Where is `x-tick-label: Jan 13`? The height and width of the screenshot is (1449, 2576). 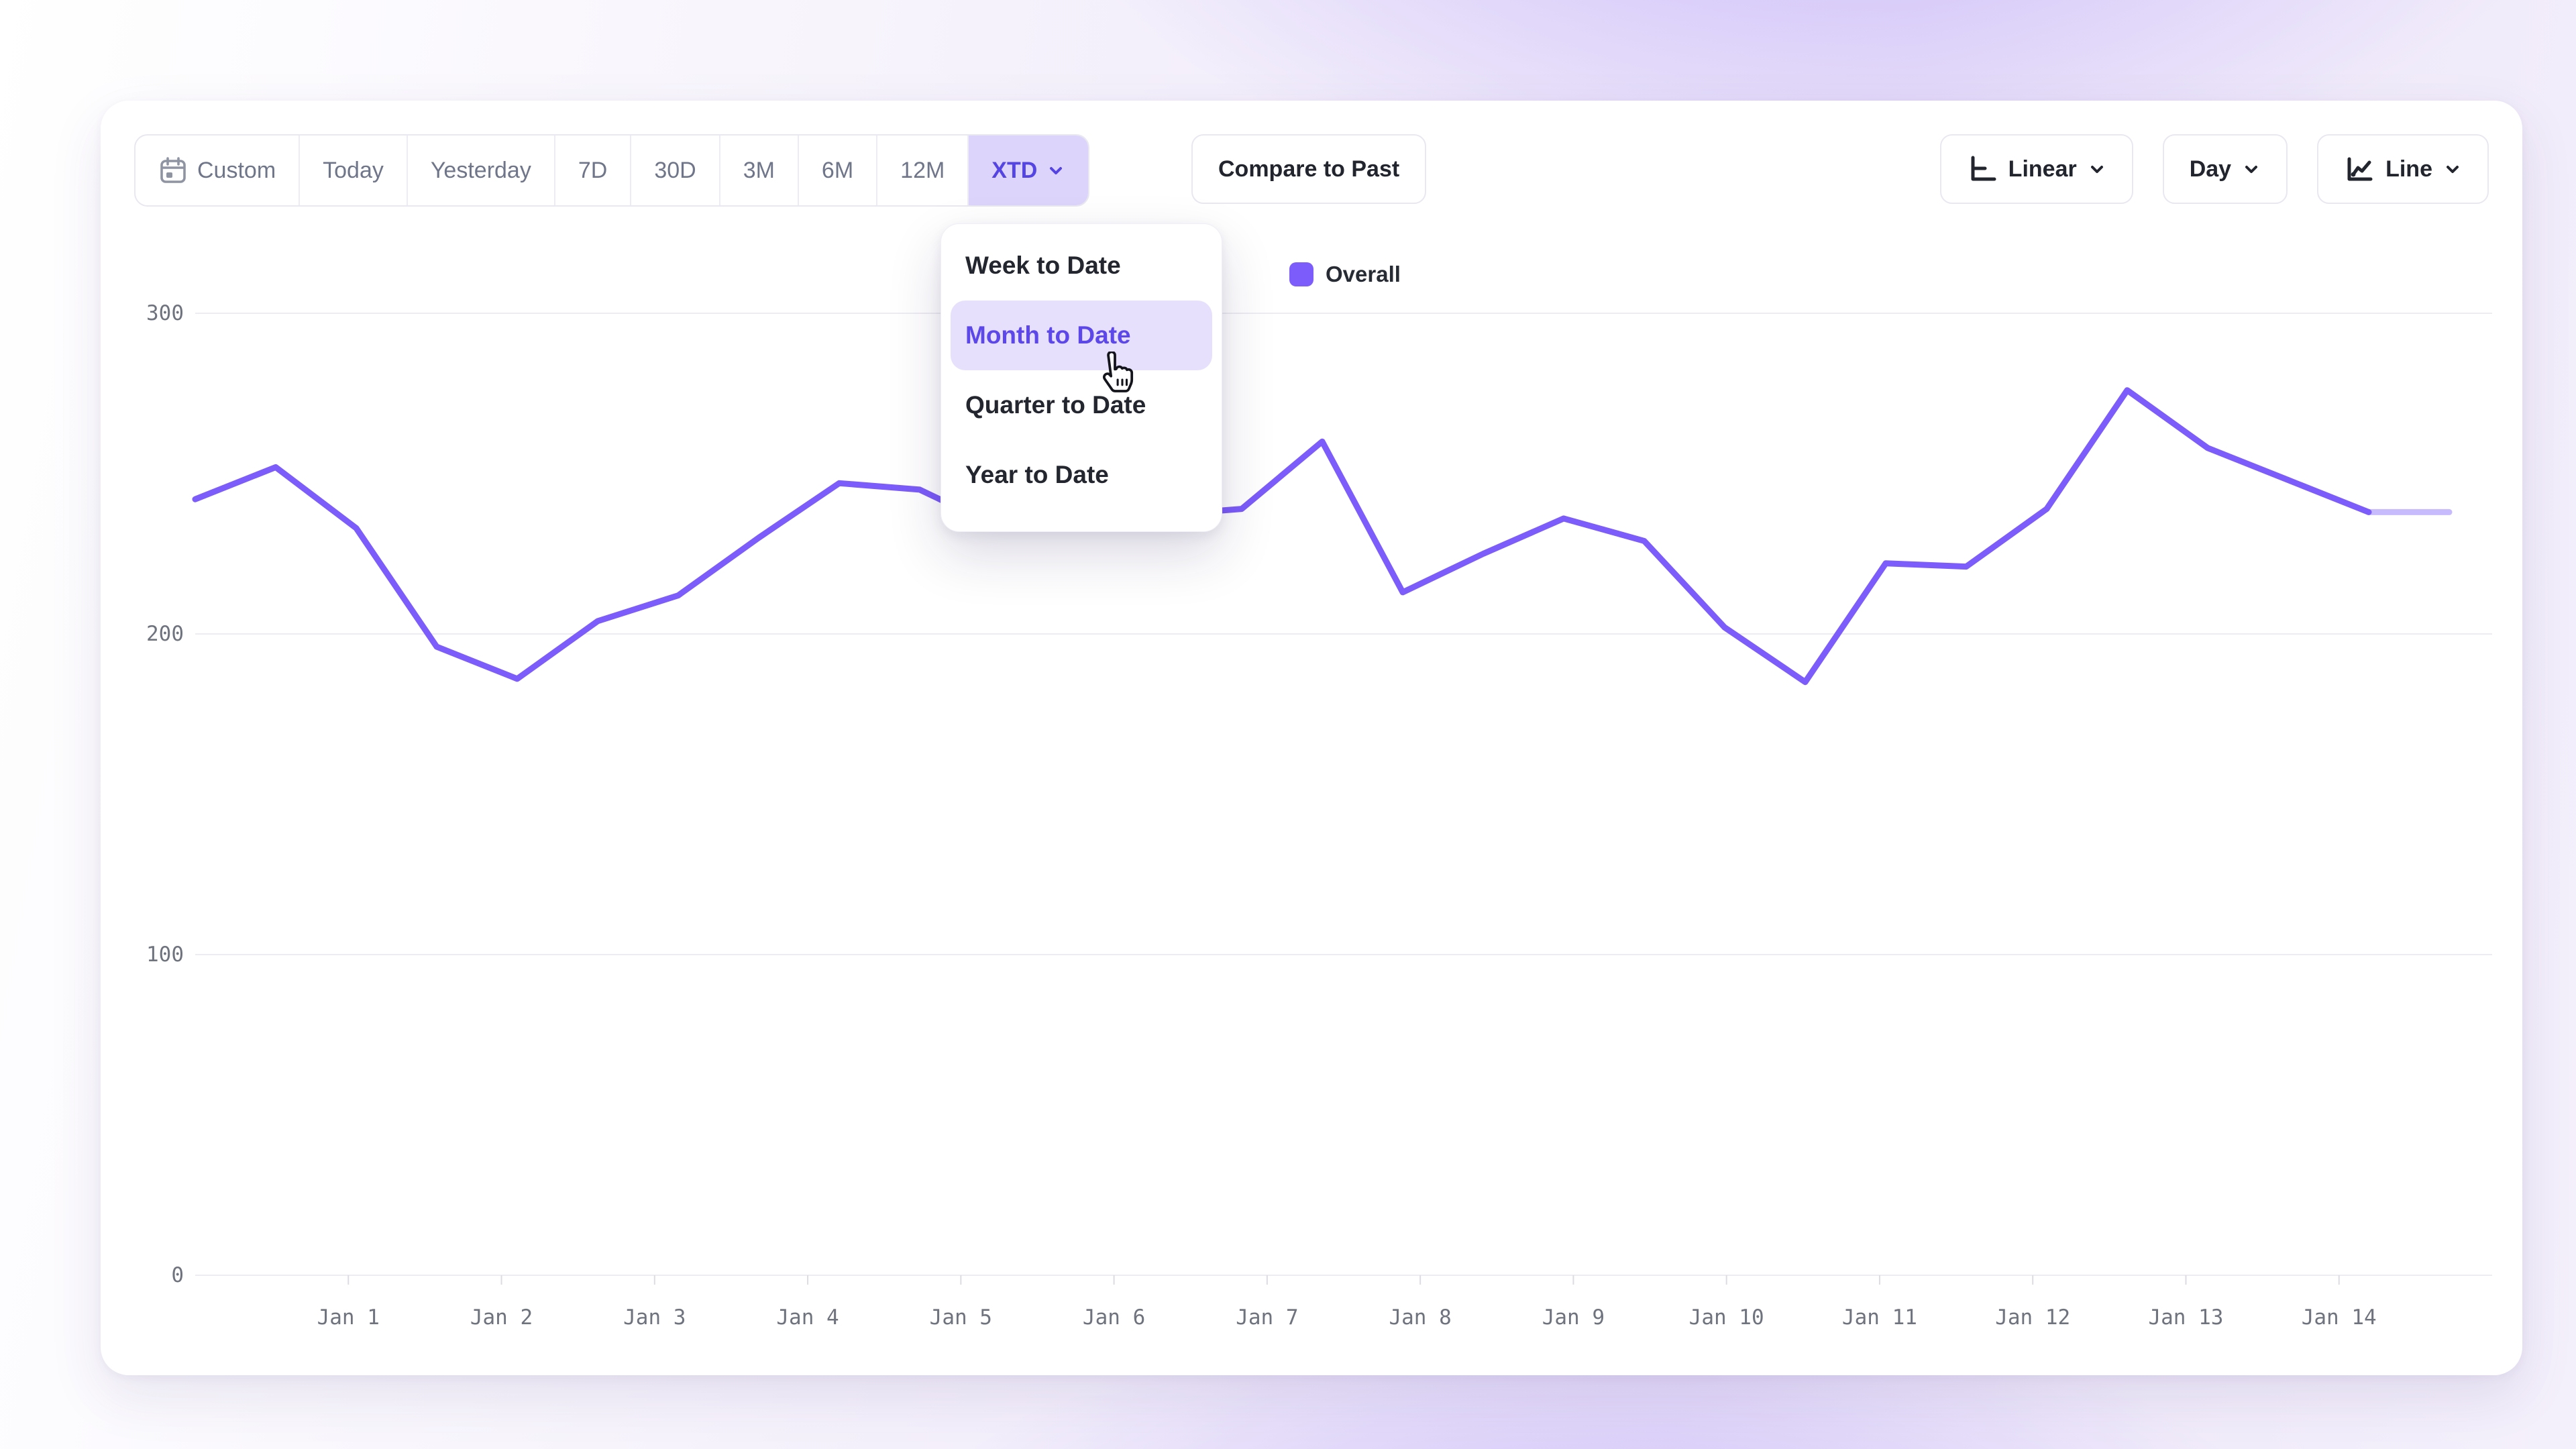 x-tick-label: Jan 13 is located at coordinates (2186, 1317).